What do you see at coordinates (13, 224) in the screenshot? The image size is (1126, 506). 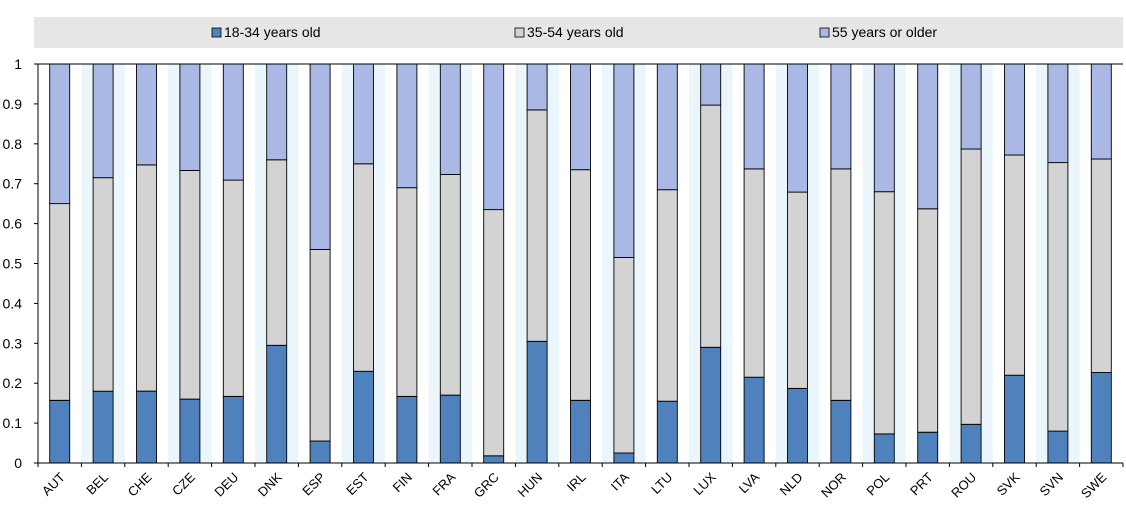 I see `y-tick-label: 0.6` at bounding box center [13, 224].